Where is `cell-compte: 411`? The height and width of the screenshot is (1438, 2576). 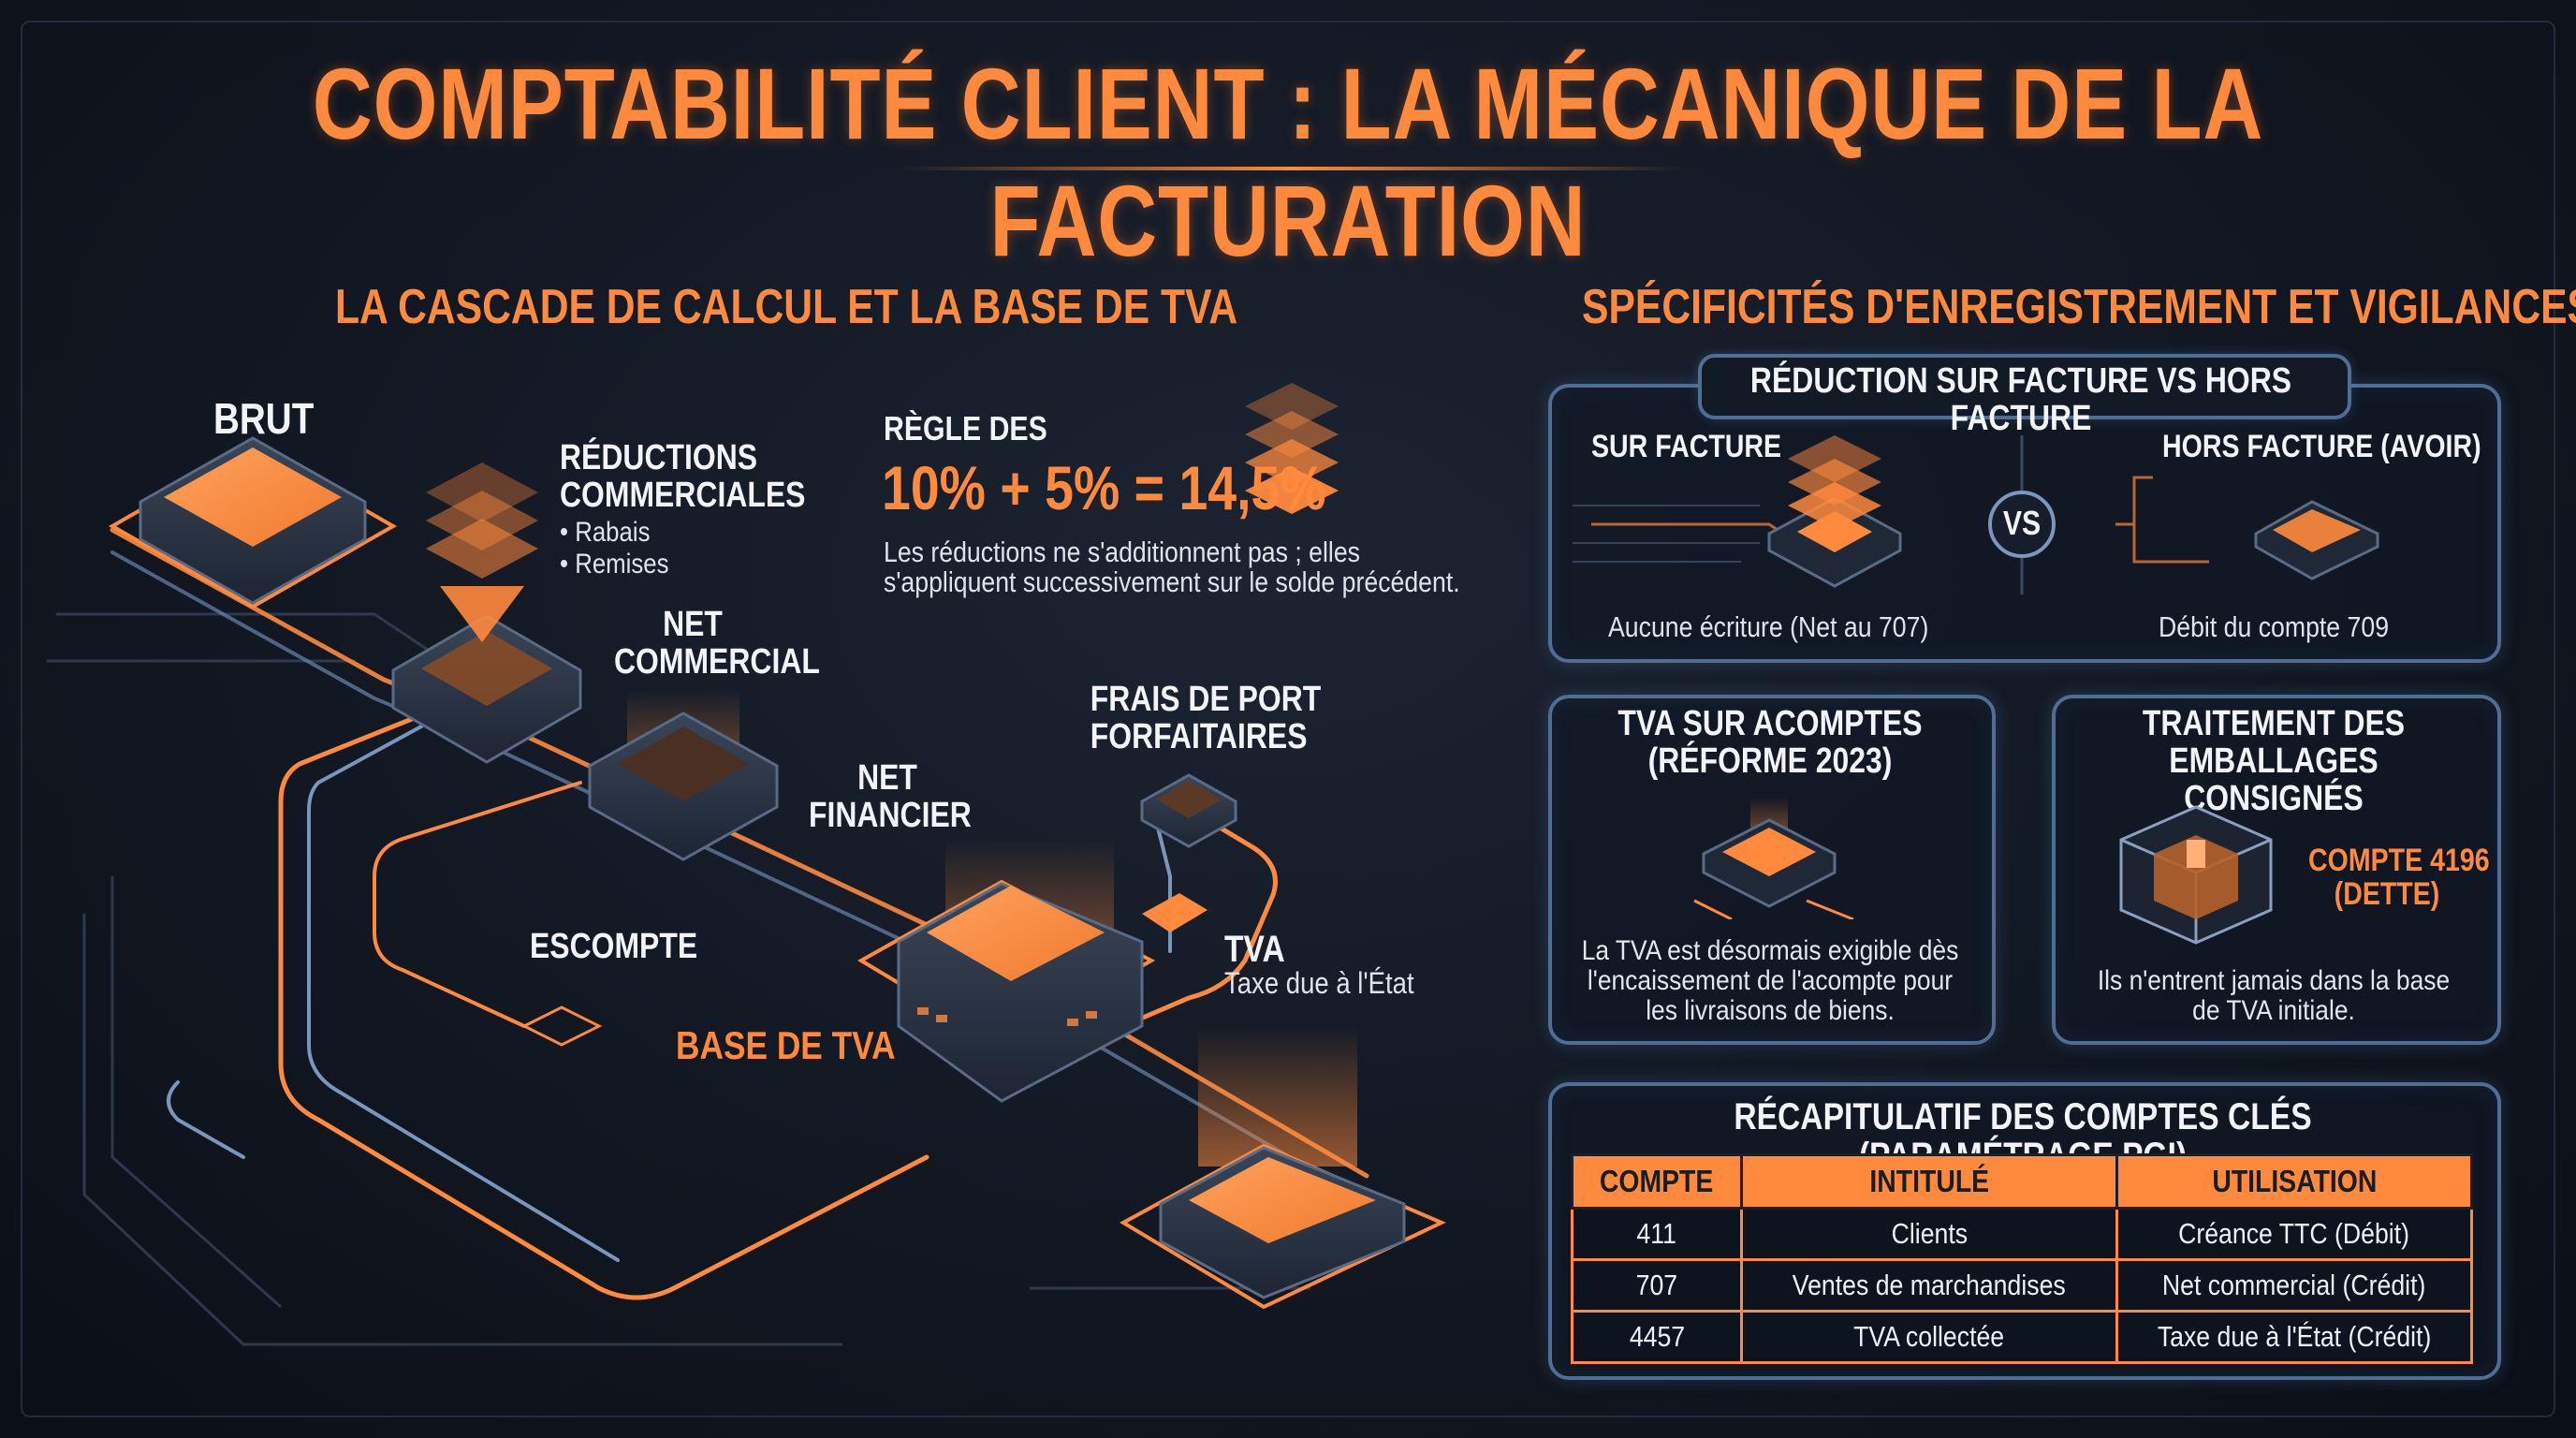
cell-compte: 411 is located at coordinates (1657, 1234).